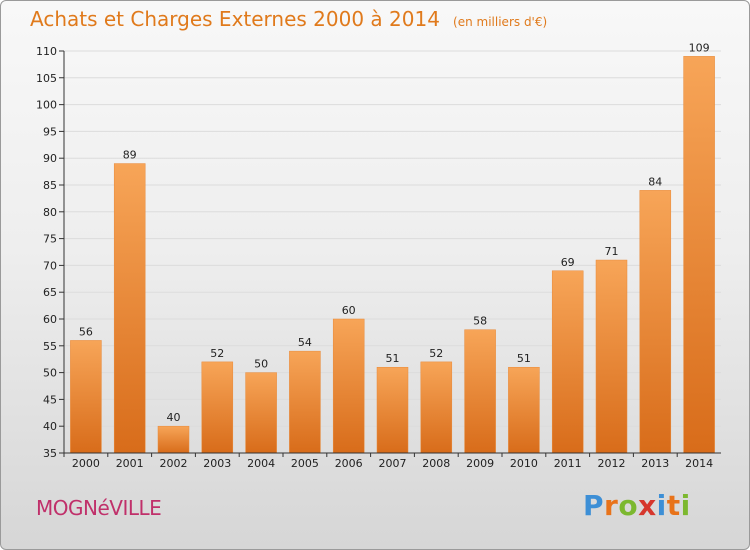 The height and width of the screenshot is (550, 750). Describe the element at coordinates (86, 397) in the screenshot. I see `bar-2000` at that location.